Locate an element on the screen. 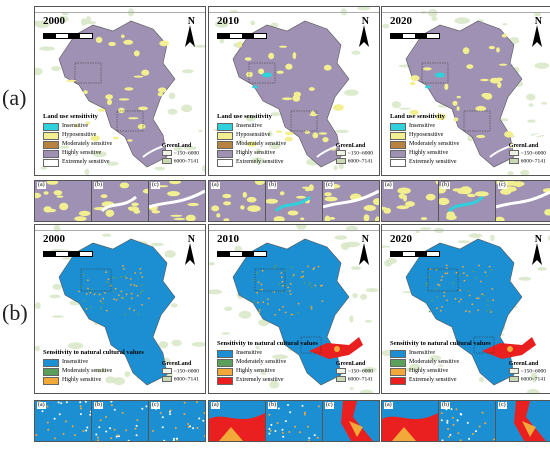 The width and height of the screenshot is (550, 451). legend-item: Highly sensitive is located at coordinates (267, 371).